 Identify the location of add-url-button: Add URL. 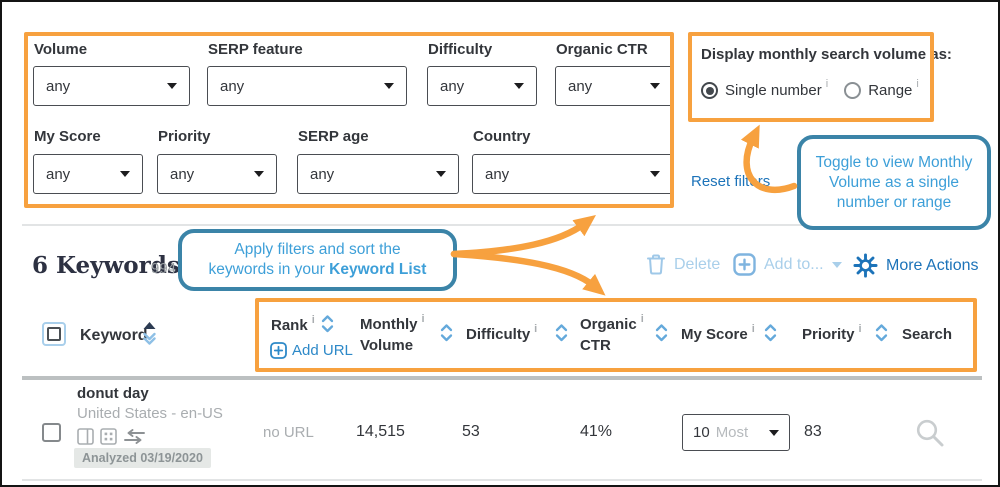
(311, 350).